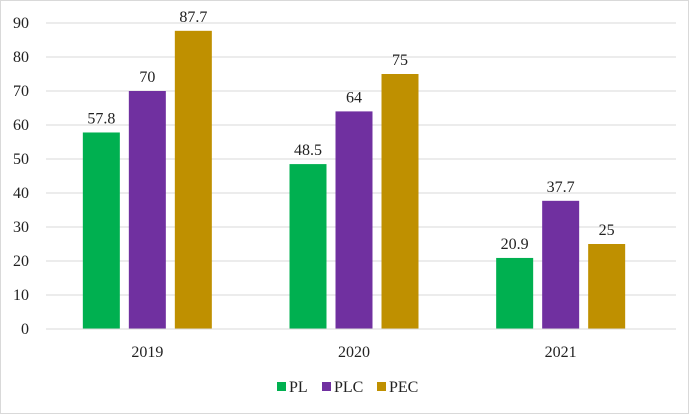  I want to click on legend-swatch-pec, so click(381, 386).